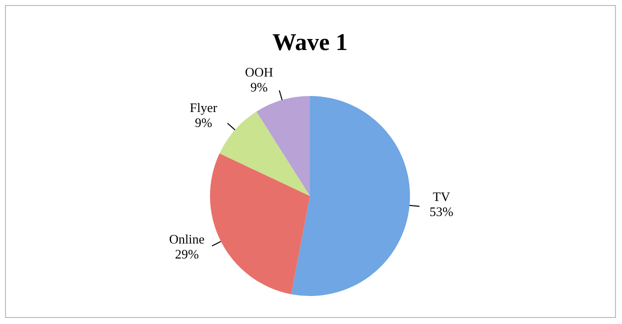 The image size is (622, 324). Describe the element at coordinates (310, 43) in the screenshot. I see `chart-title: Wave 1` at that location.